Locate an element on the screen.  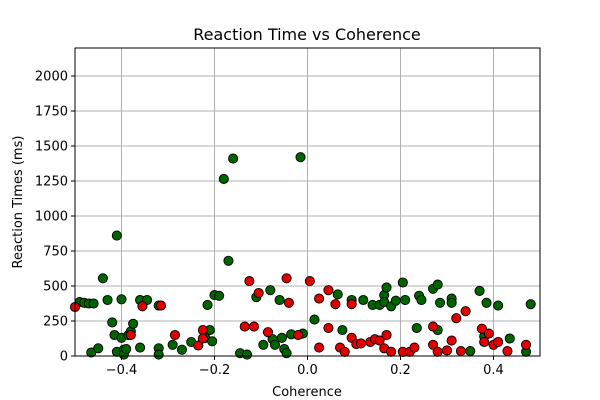
x-tick-labels: −0.4 −0.2 0.0 0.2 0.4 is located at coordinates (305, 370).